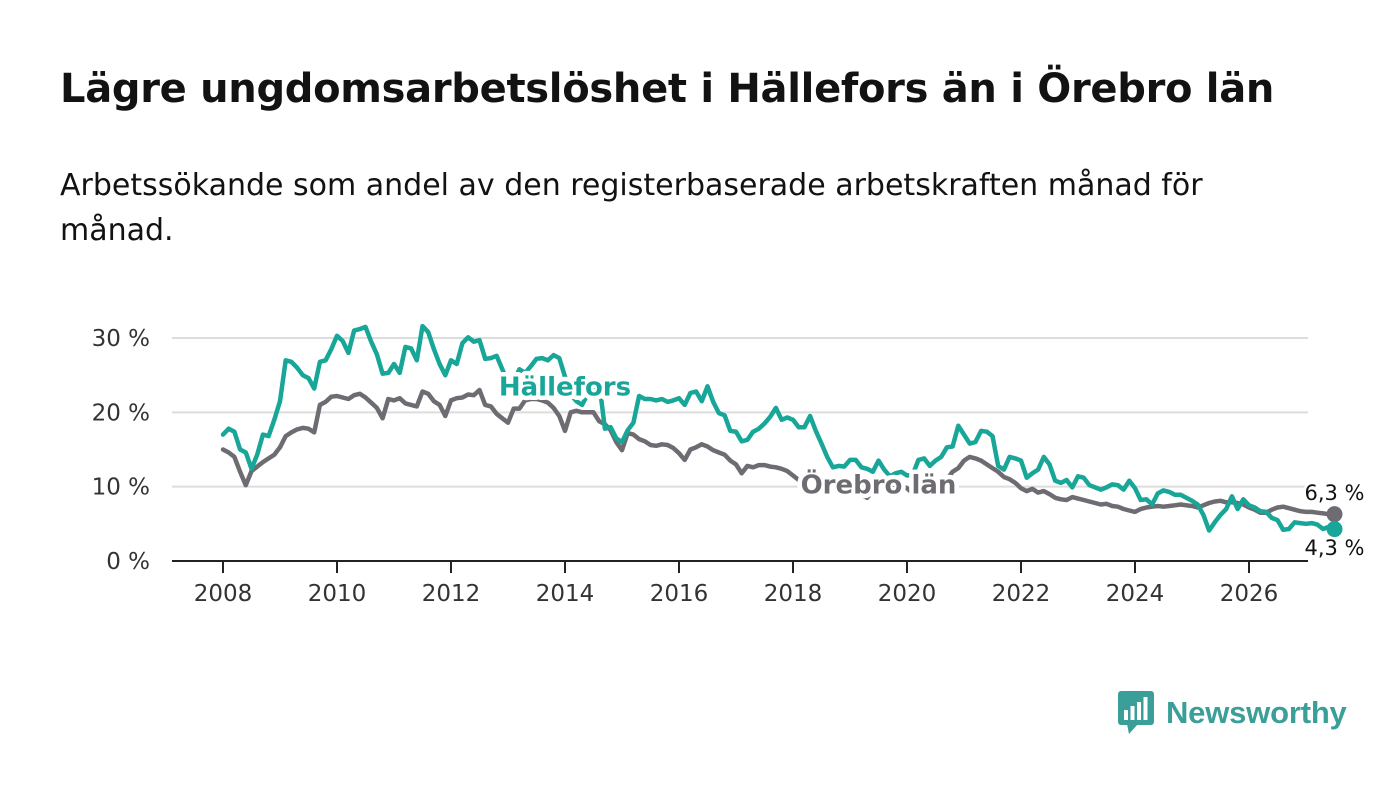  I want to click on x-tick-label: 2012, so click(451, 594).